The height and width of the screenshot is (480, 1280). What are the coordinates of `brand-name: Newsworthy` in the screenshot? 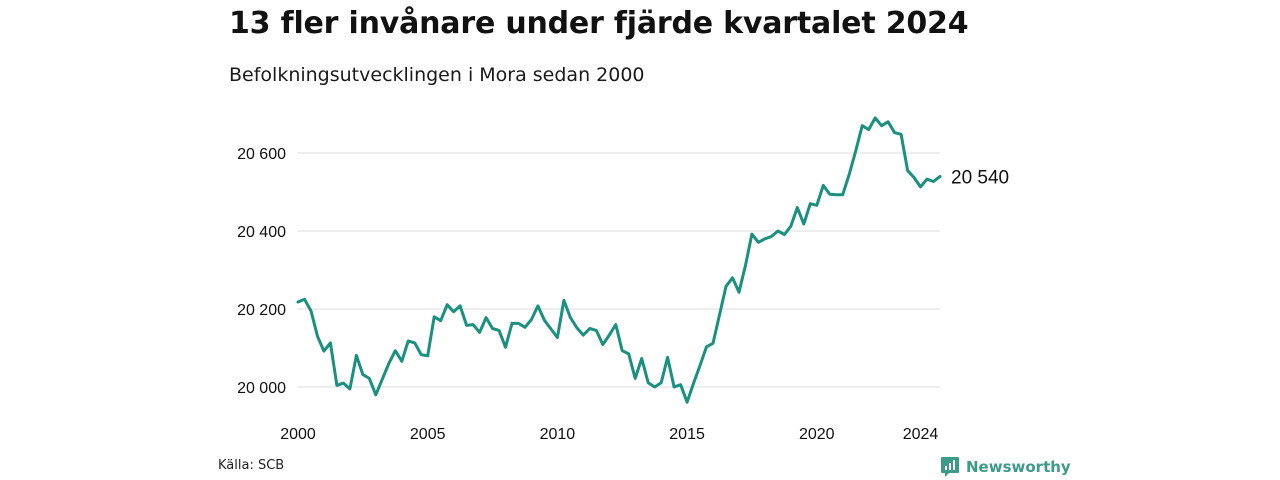 It's located at (1018, 467).